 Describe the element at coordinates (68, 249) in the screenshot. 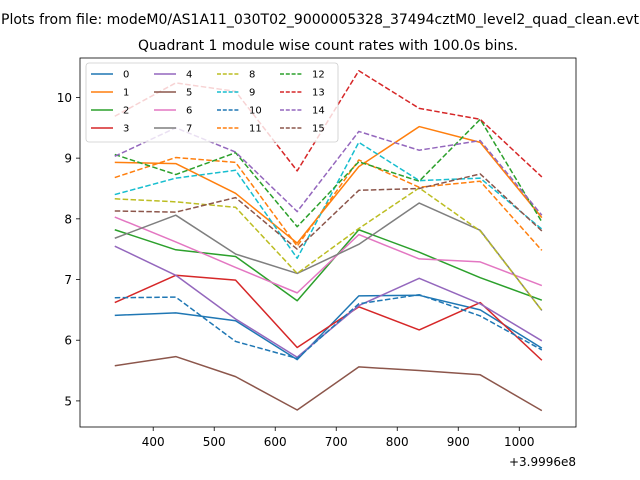

I see `y-axis: 5 6 7 8 9 10` at that location.